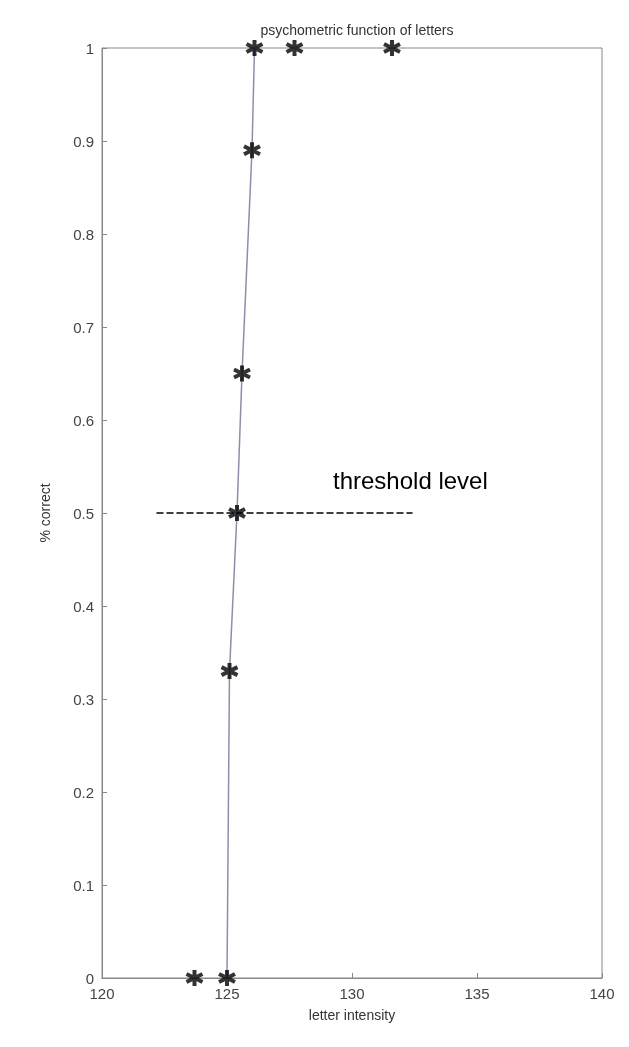 The image size is (629, 1047). I want to click on y-tick-label: 0.6, so click(83, 420).